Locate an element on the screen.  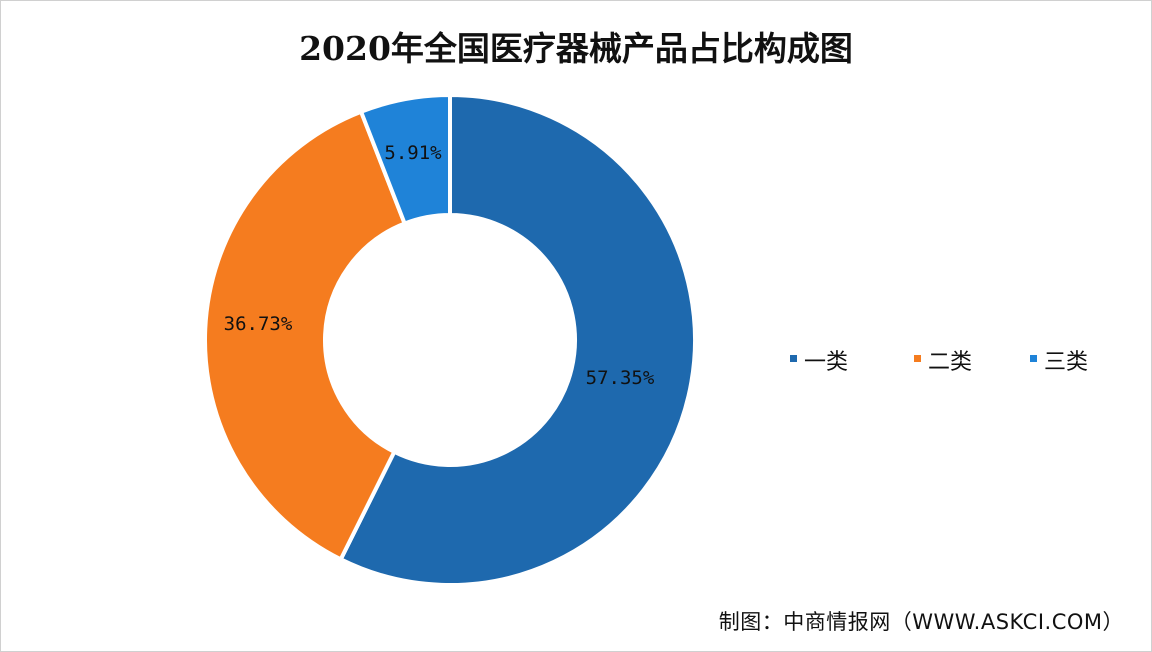
source-note: 制图：中商情报网（WWW.ASKCI.COM） is located at coordinates (921, 622).